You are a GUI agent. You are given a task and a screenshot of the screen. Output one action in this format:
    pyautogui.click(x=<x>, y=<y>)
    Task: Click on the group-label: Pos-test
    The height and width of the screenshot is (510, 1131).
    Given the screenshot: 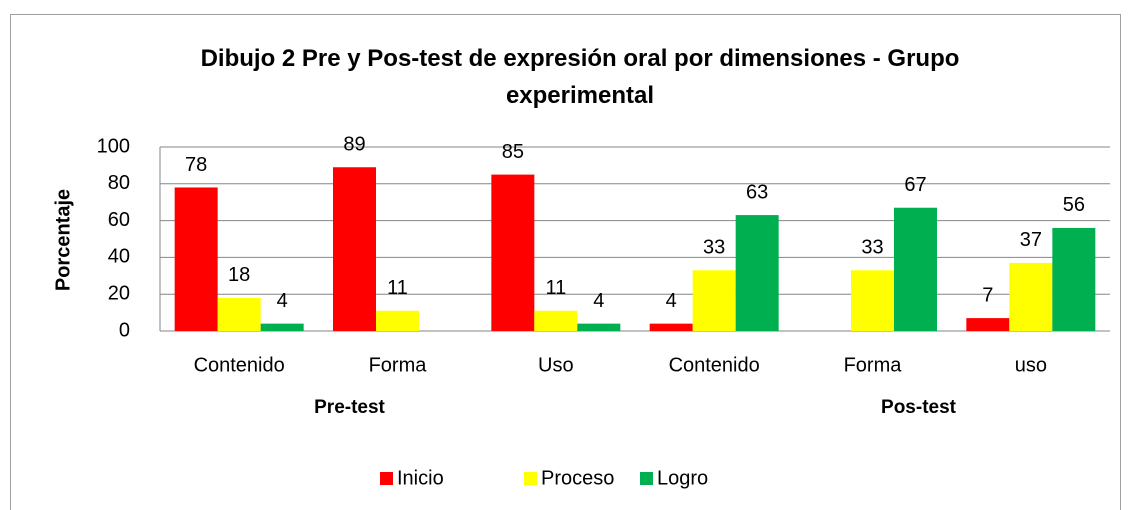 What is the action you would take?
    pyautogui.click(x=919, y=407)
    